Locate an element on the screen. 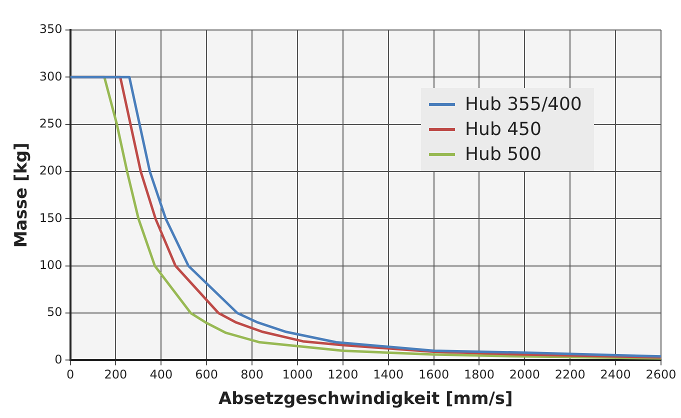 The image size is (681, 418). y-tick-label: 150 is located at coordinates (50, 217).